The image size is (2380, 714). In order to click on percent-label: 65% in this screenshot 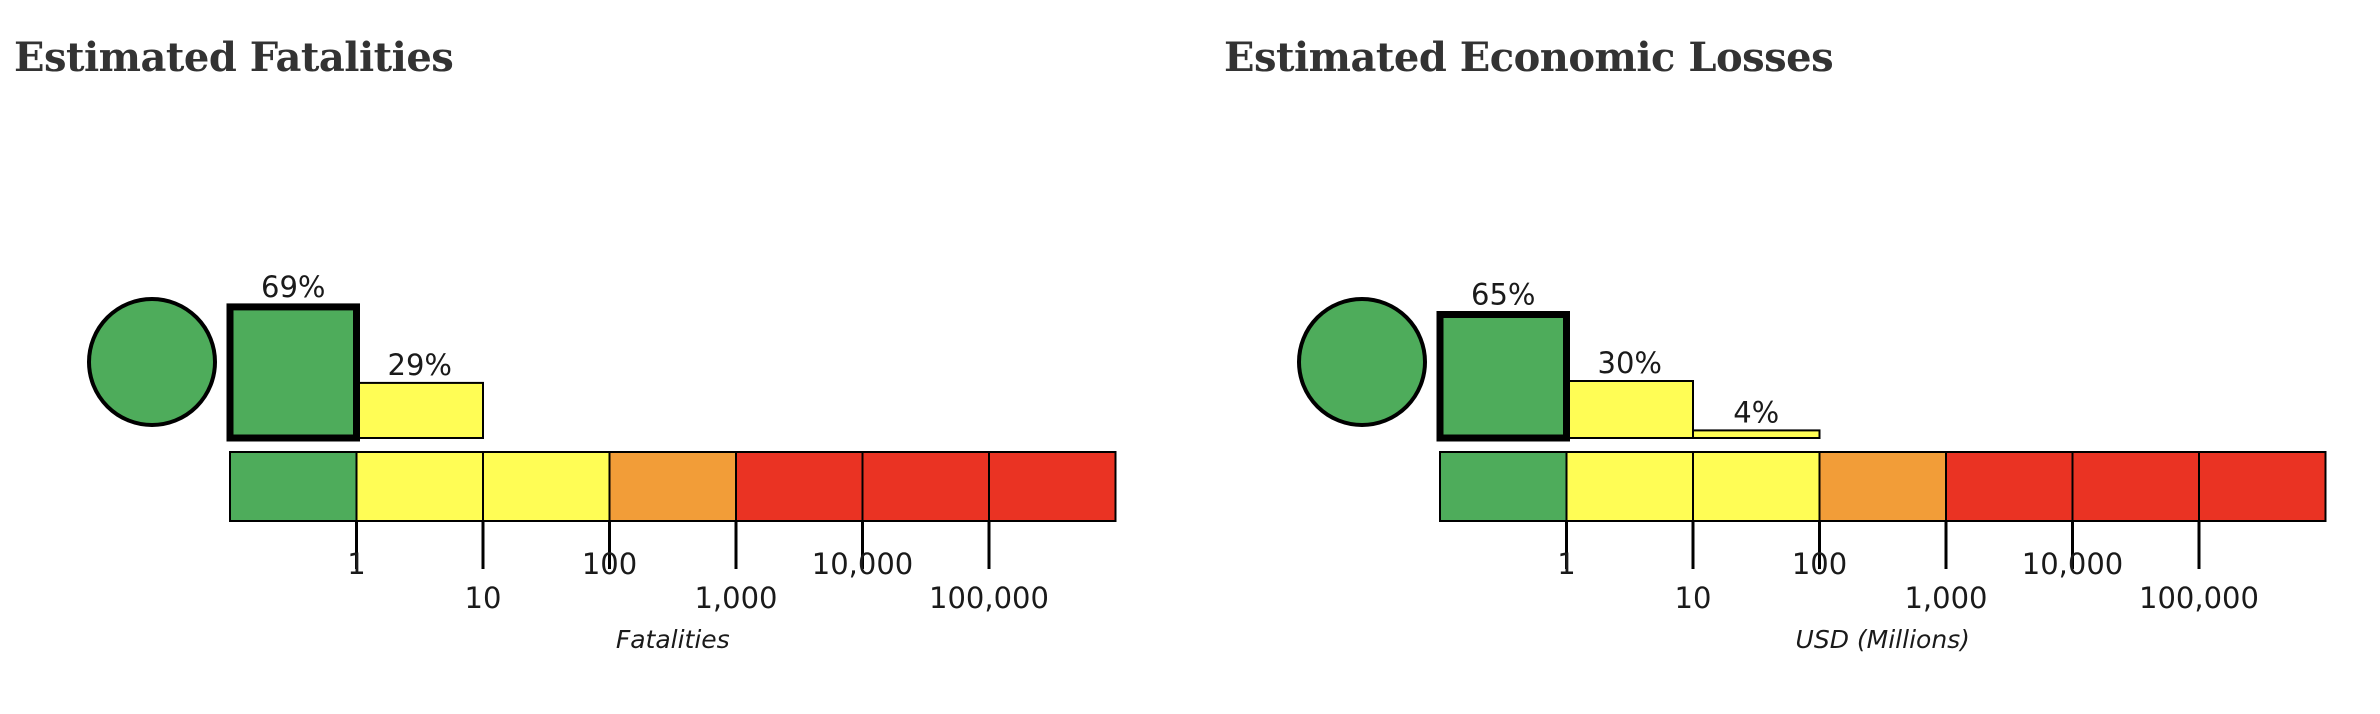, I will do `click(1503, 295)`.